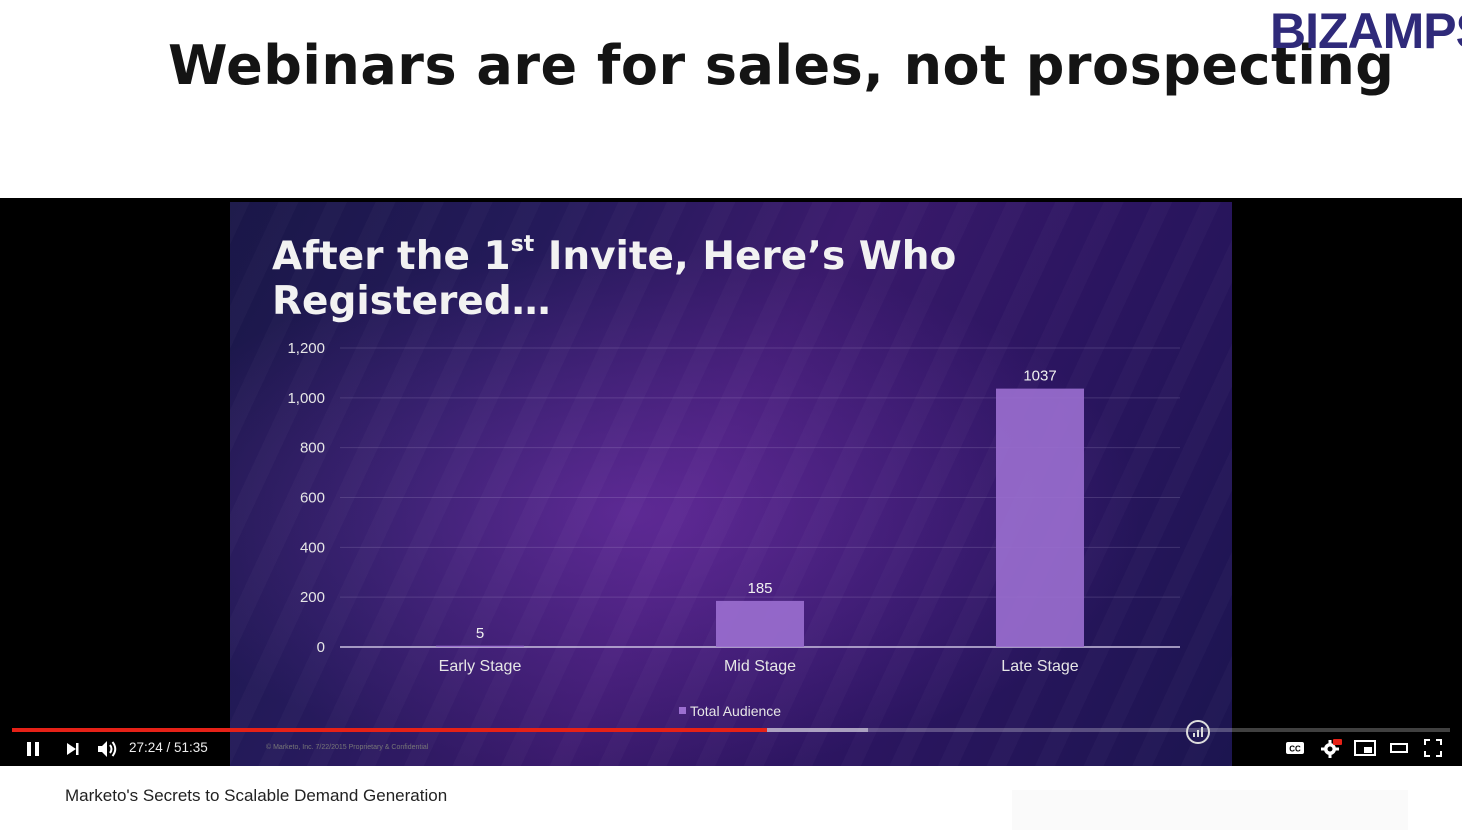 The height and width of the screenshot is (830, 1462). I want to click on side-panel, so click(1210, 810).